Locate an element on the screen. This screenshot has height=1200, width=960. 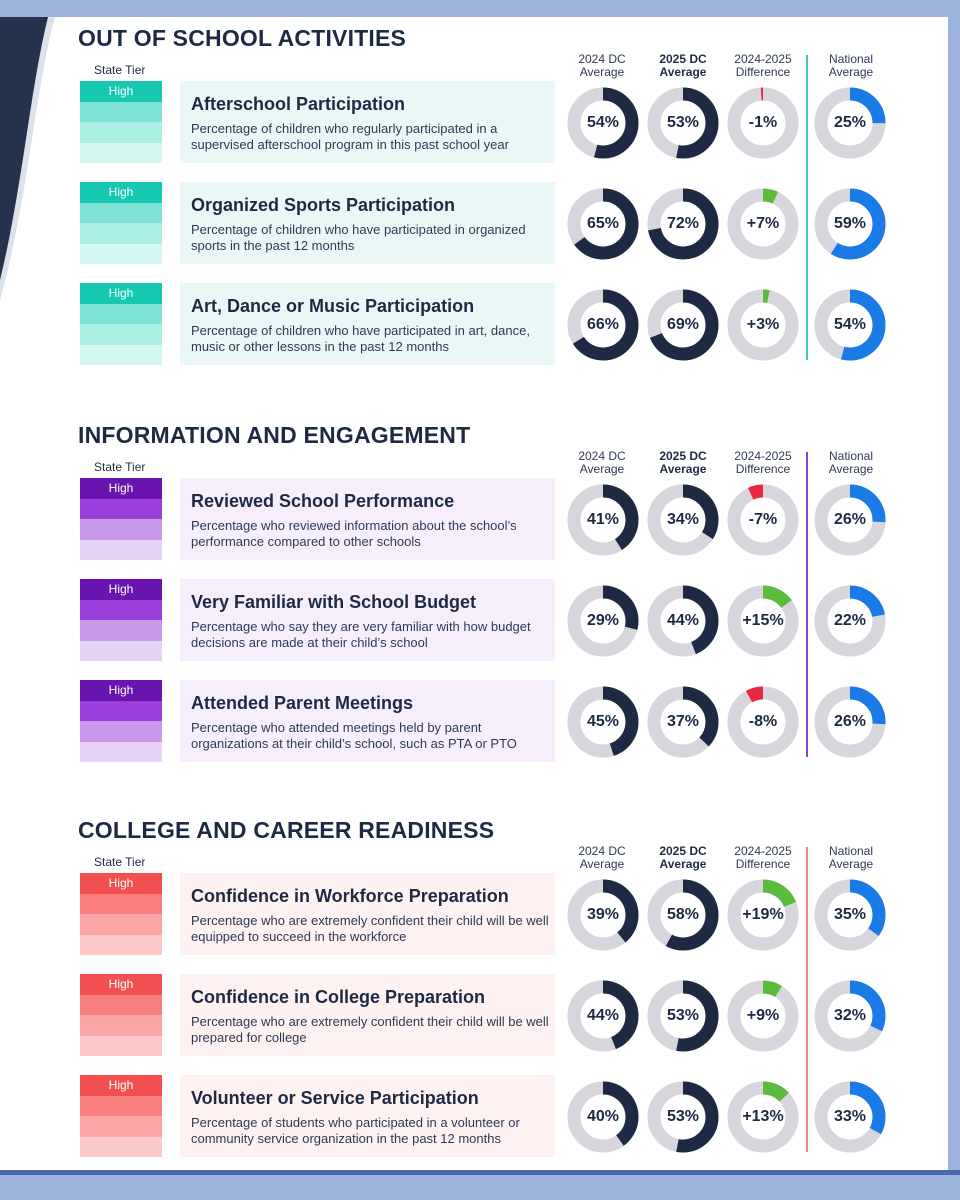
donut-2024-average: 29% is located at coordinates (603, 621).